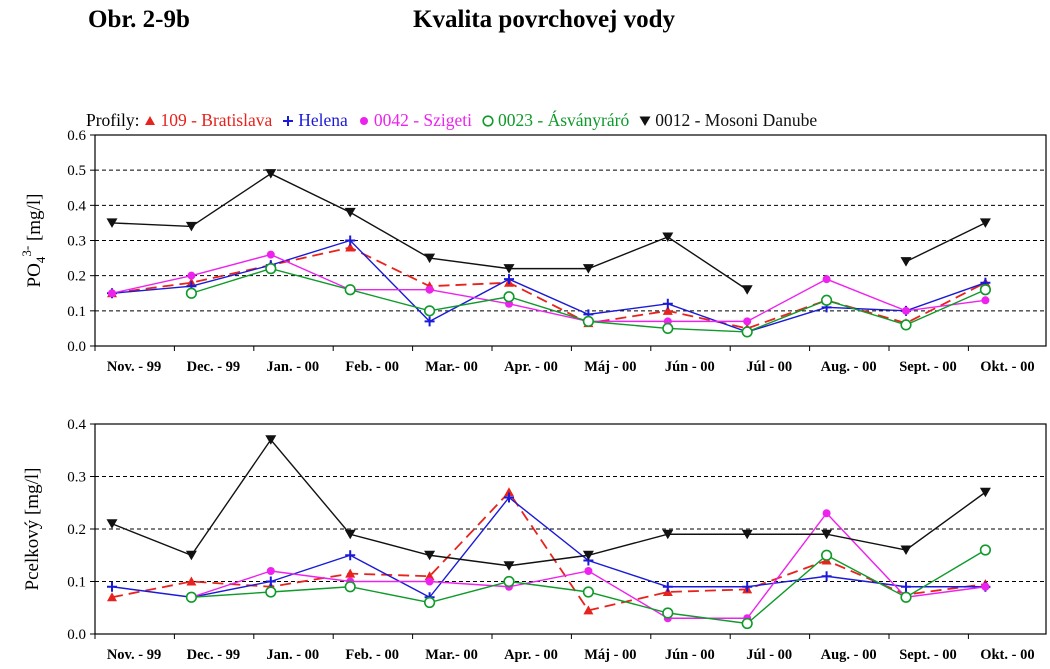  I want to click on y-tick-label: 0.2, so click(76, 277).